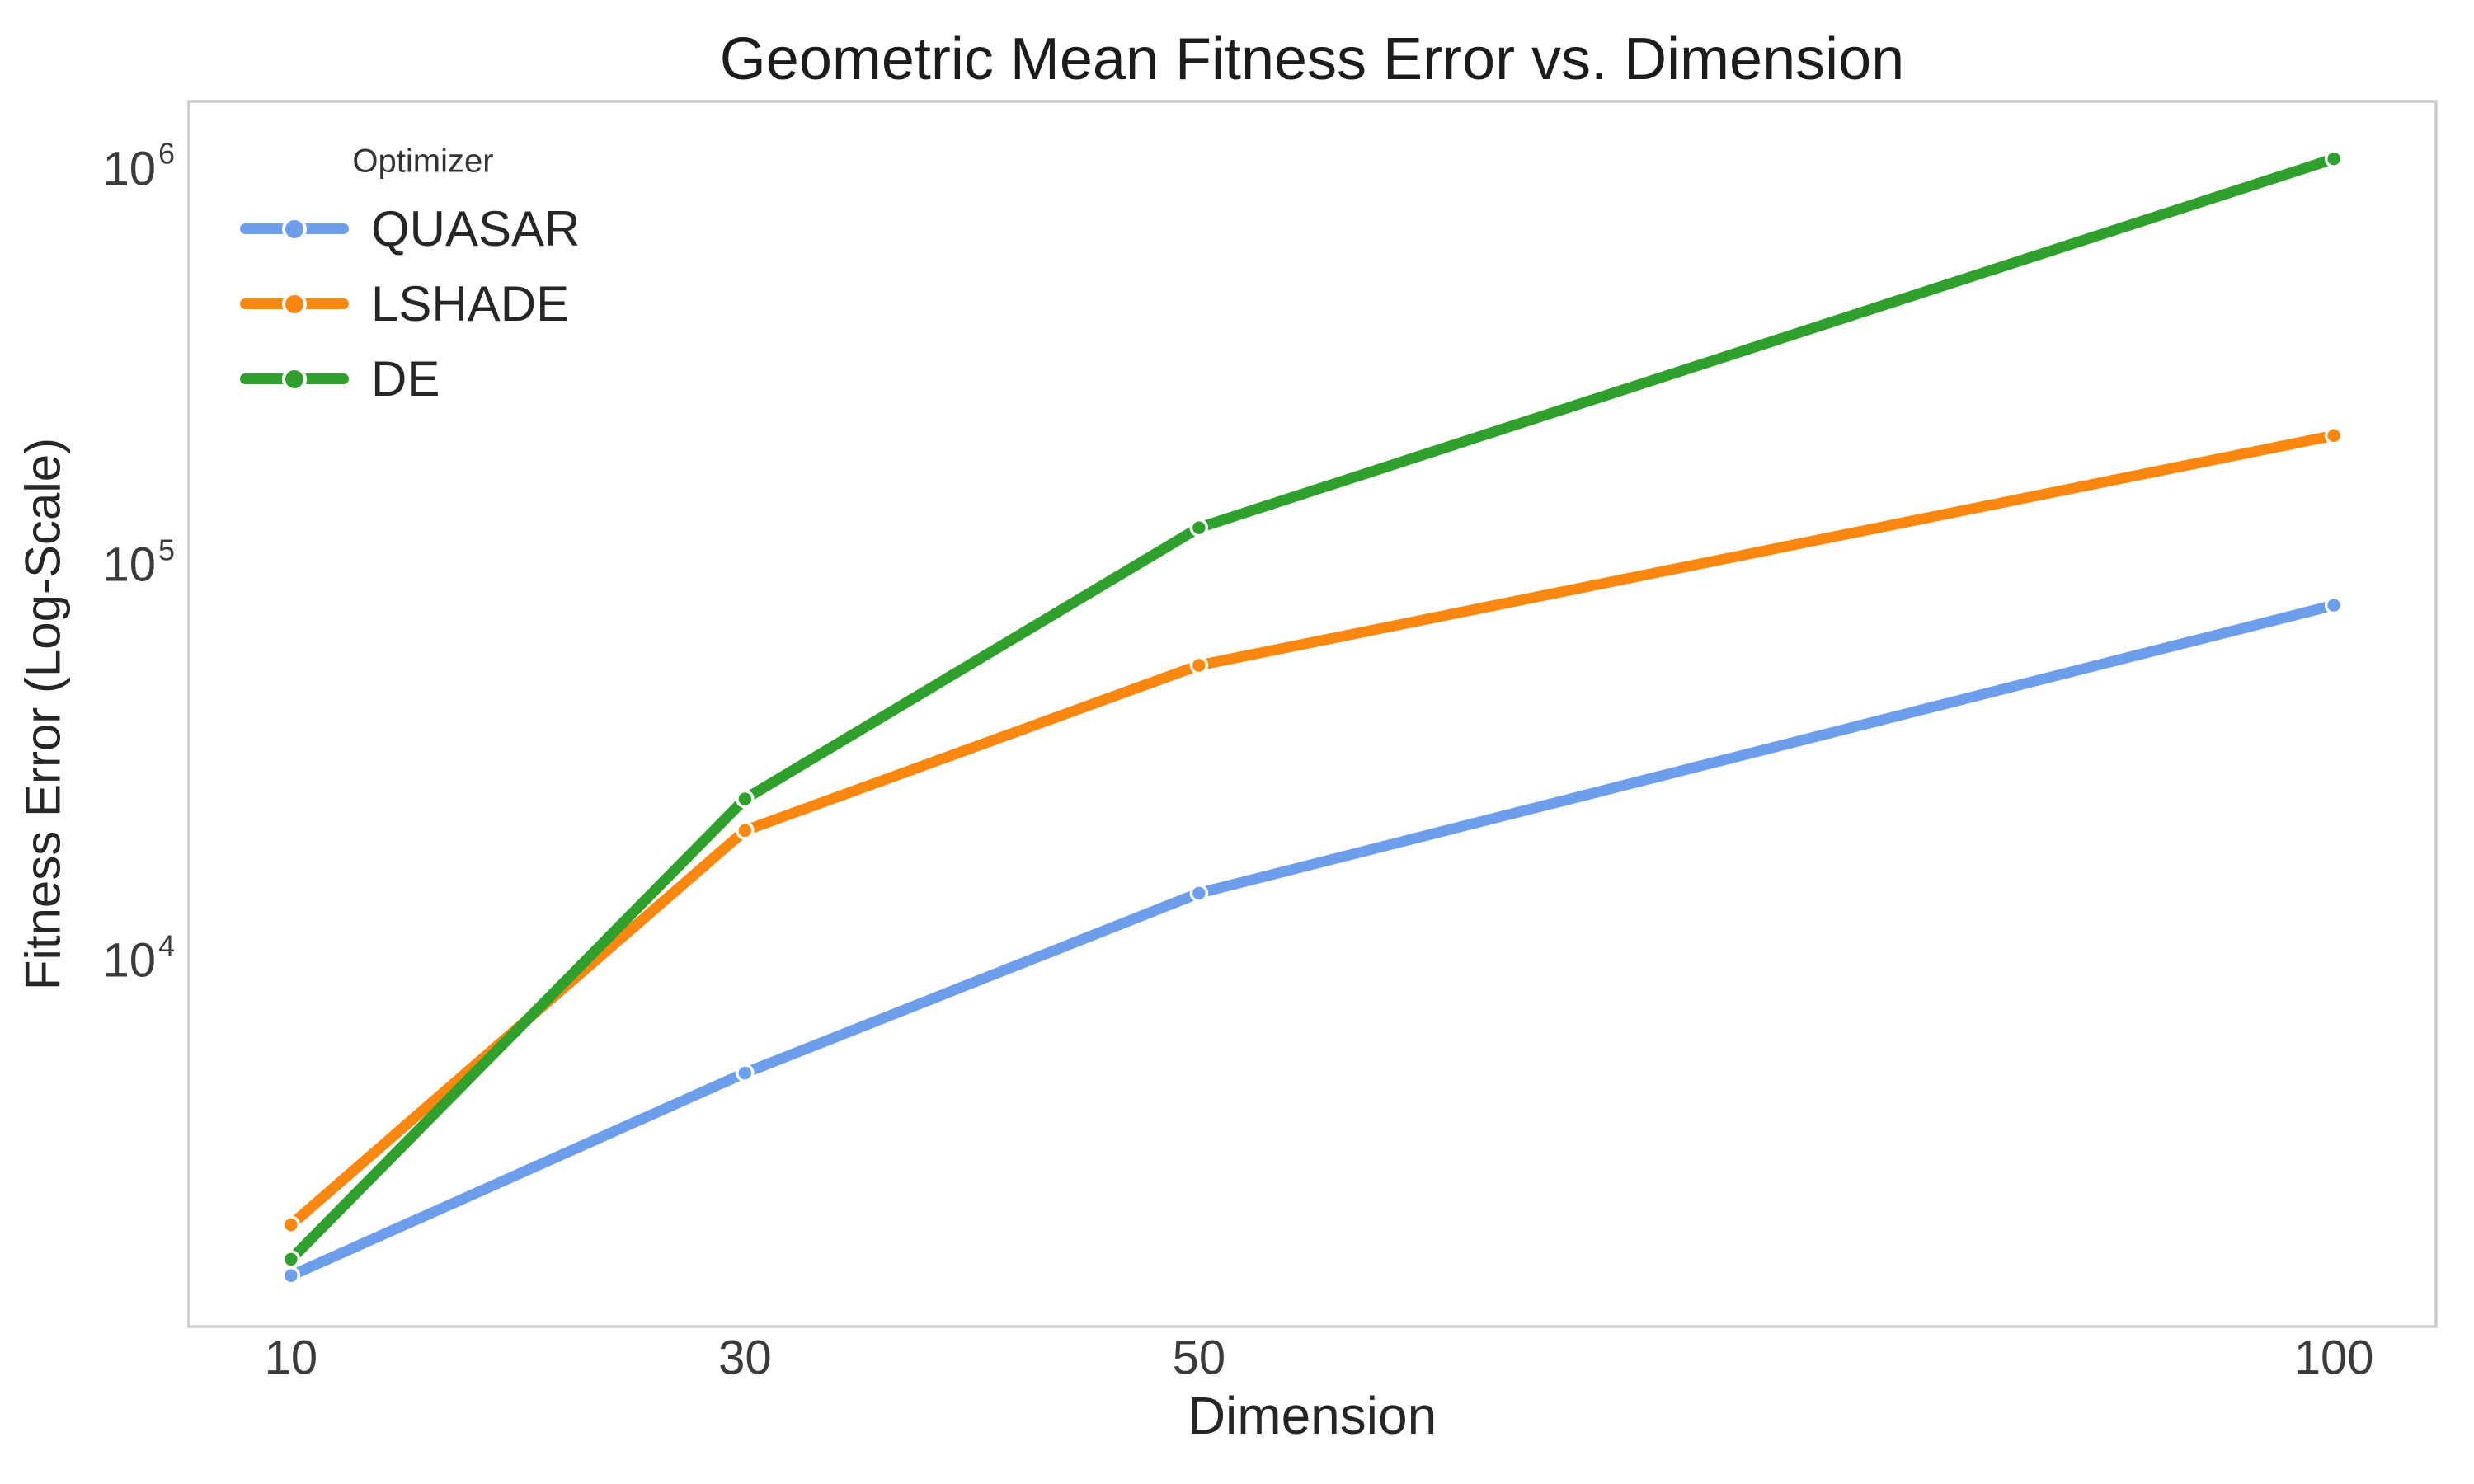 The width and height of the screenshot is (2474, 1484). I want to click on y-tick-1e5: 10⁵, so click(138, 562).